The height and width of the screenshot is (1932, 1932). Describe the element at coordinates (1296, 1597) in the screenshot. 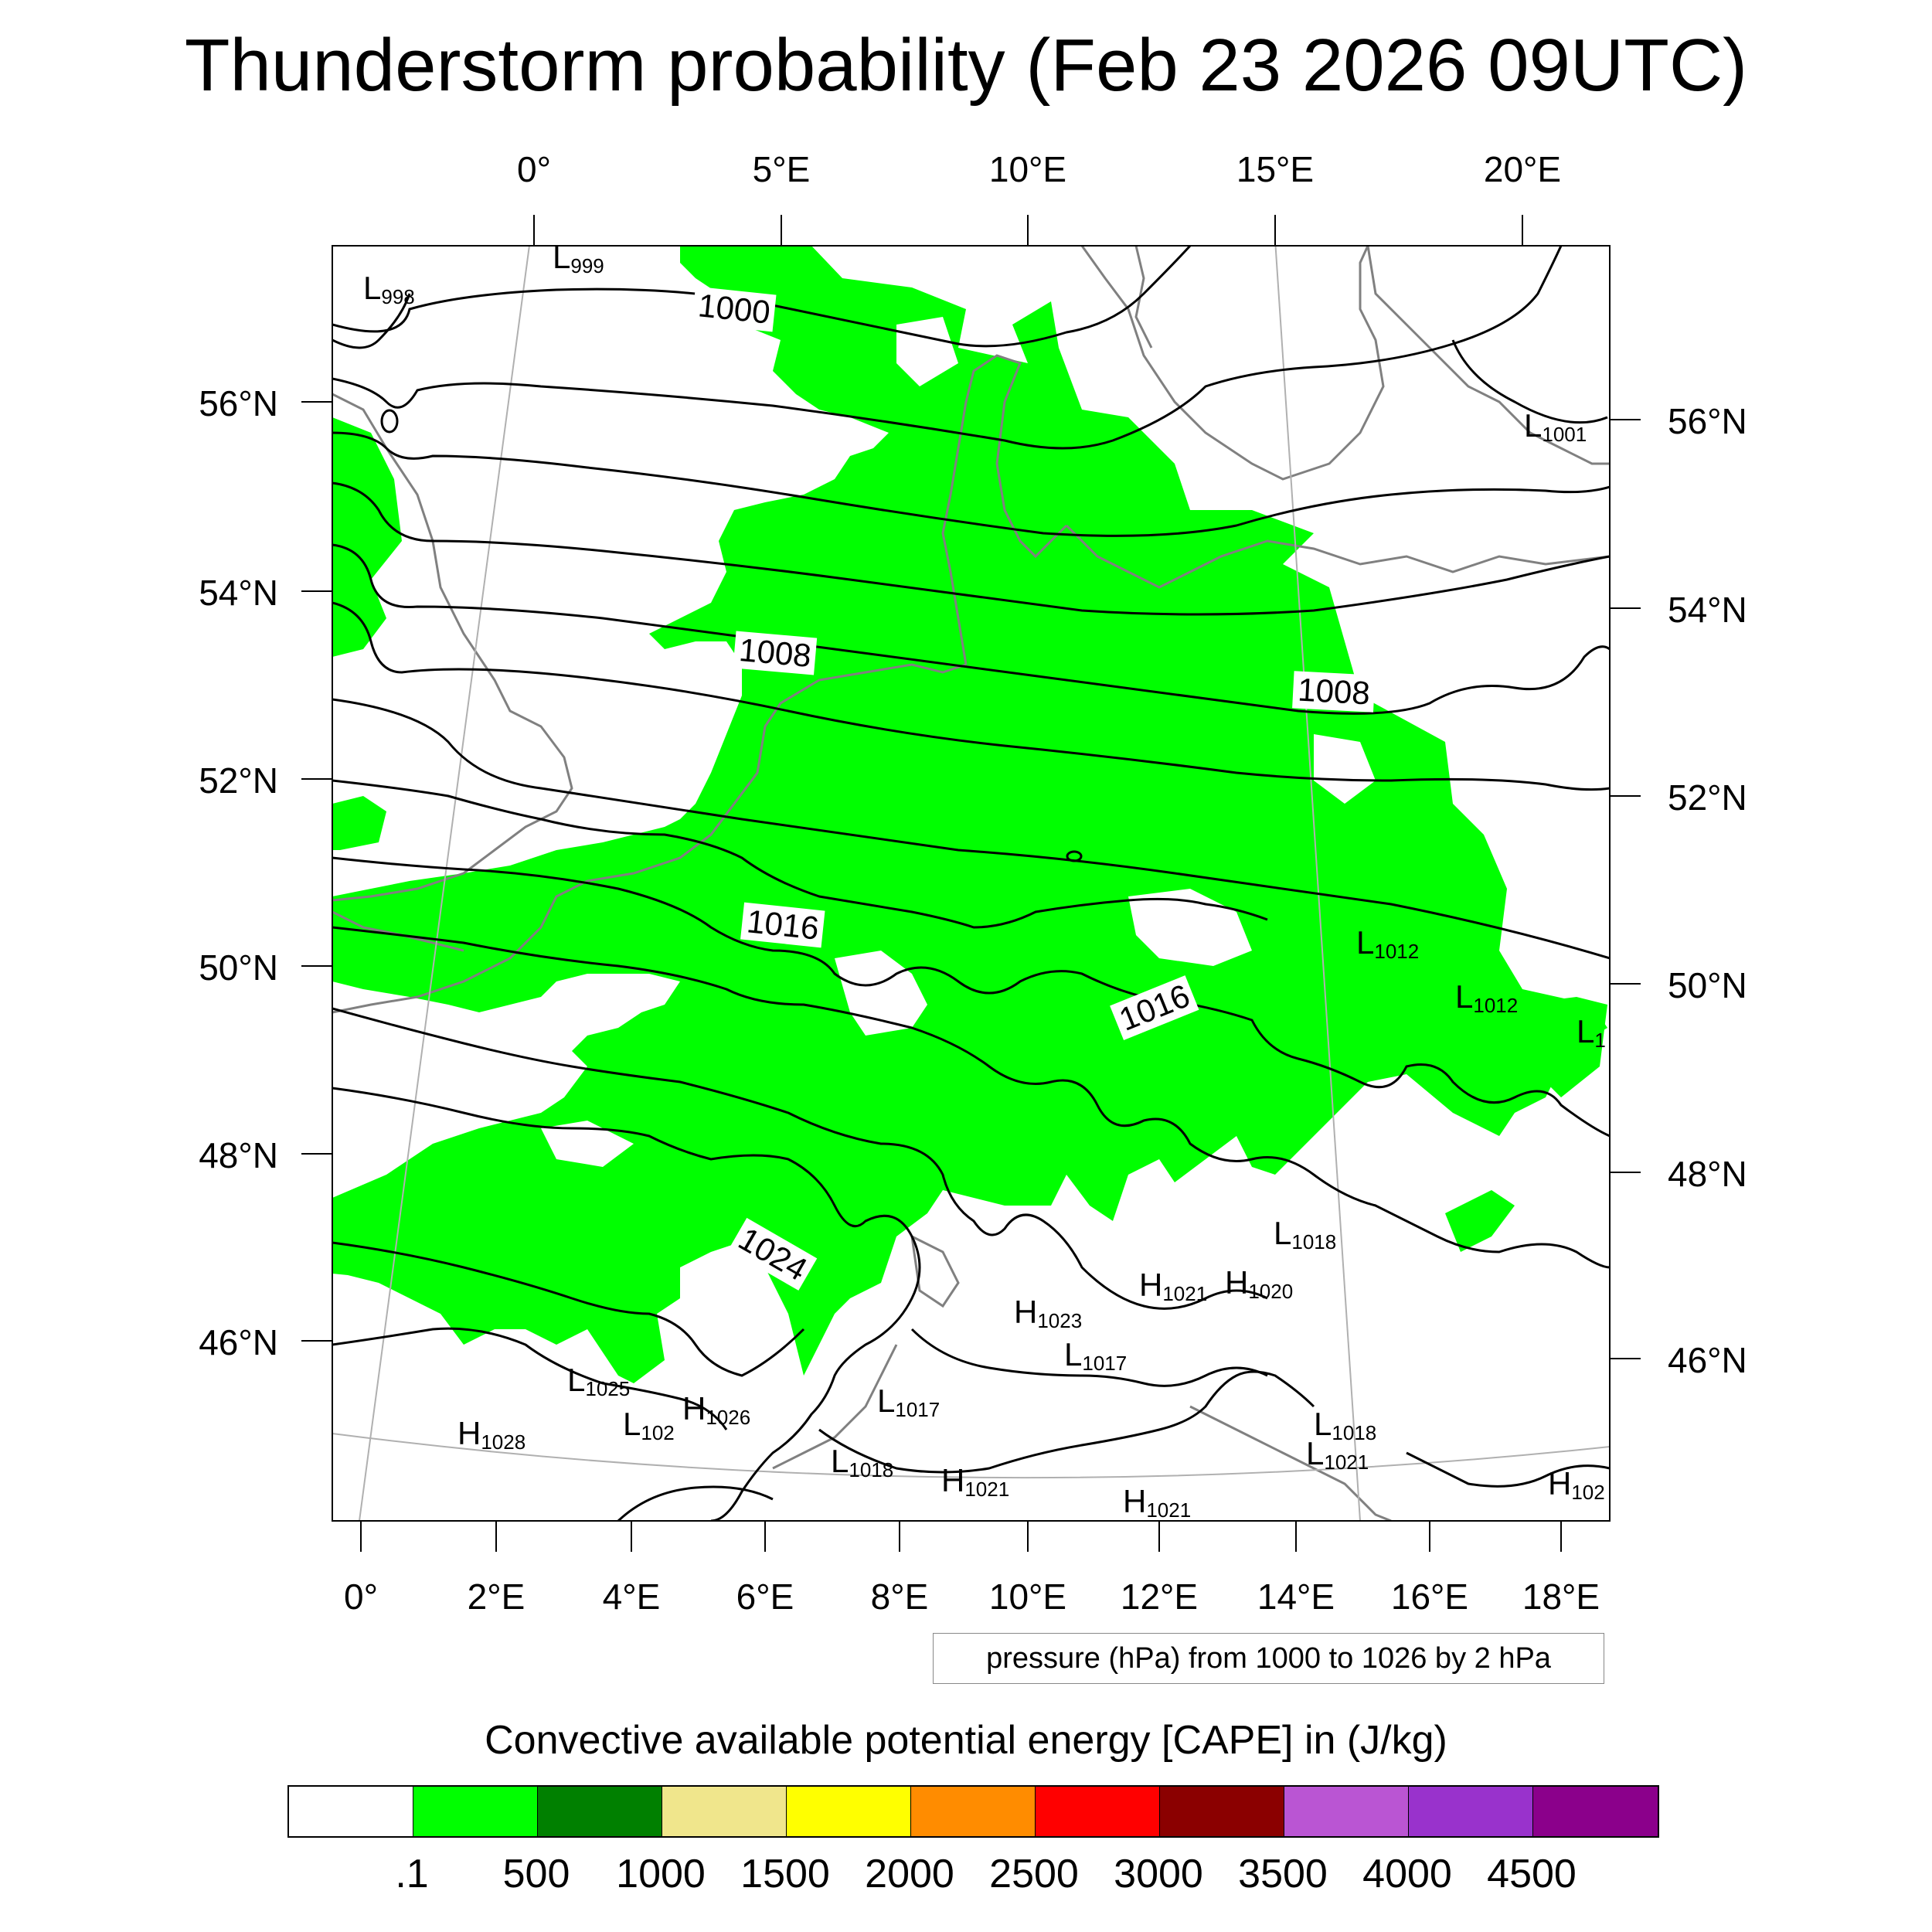

I see `bottom-lon-14e: 14°E` at that location.